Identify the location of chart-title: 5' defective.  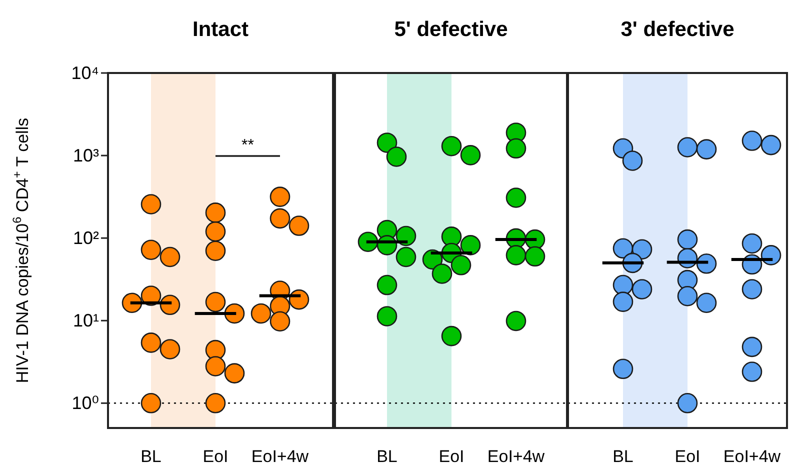
(451, 29).